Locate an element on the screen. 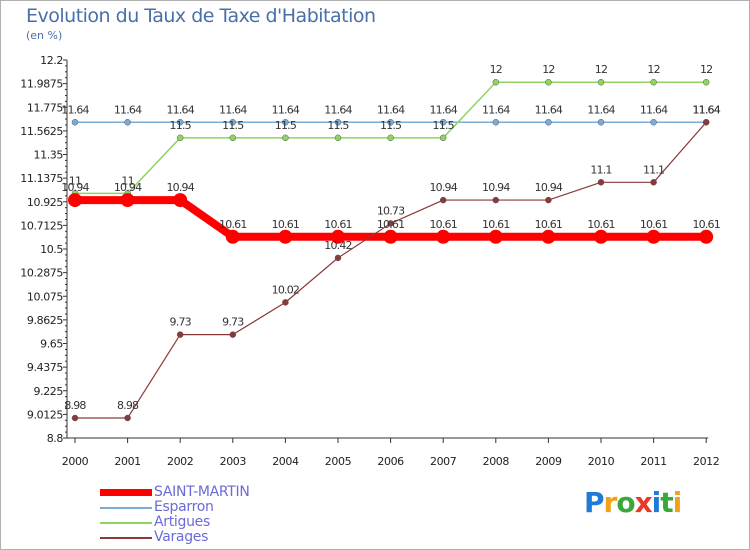  legend-label-saint-martin: SAINT-MARTIN is located at coordinates (202, 492).